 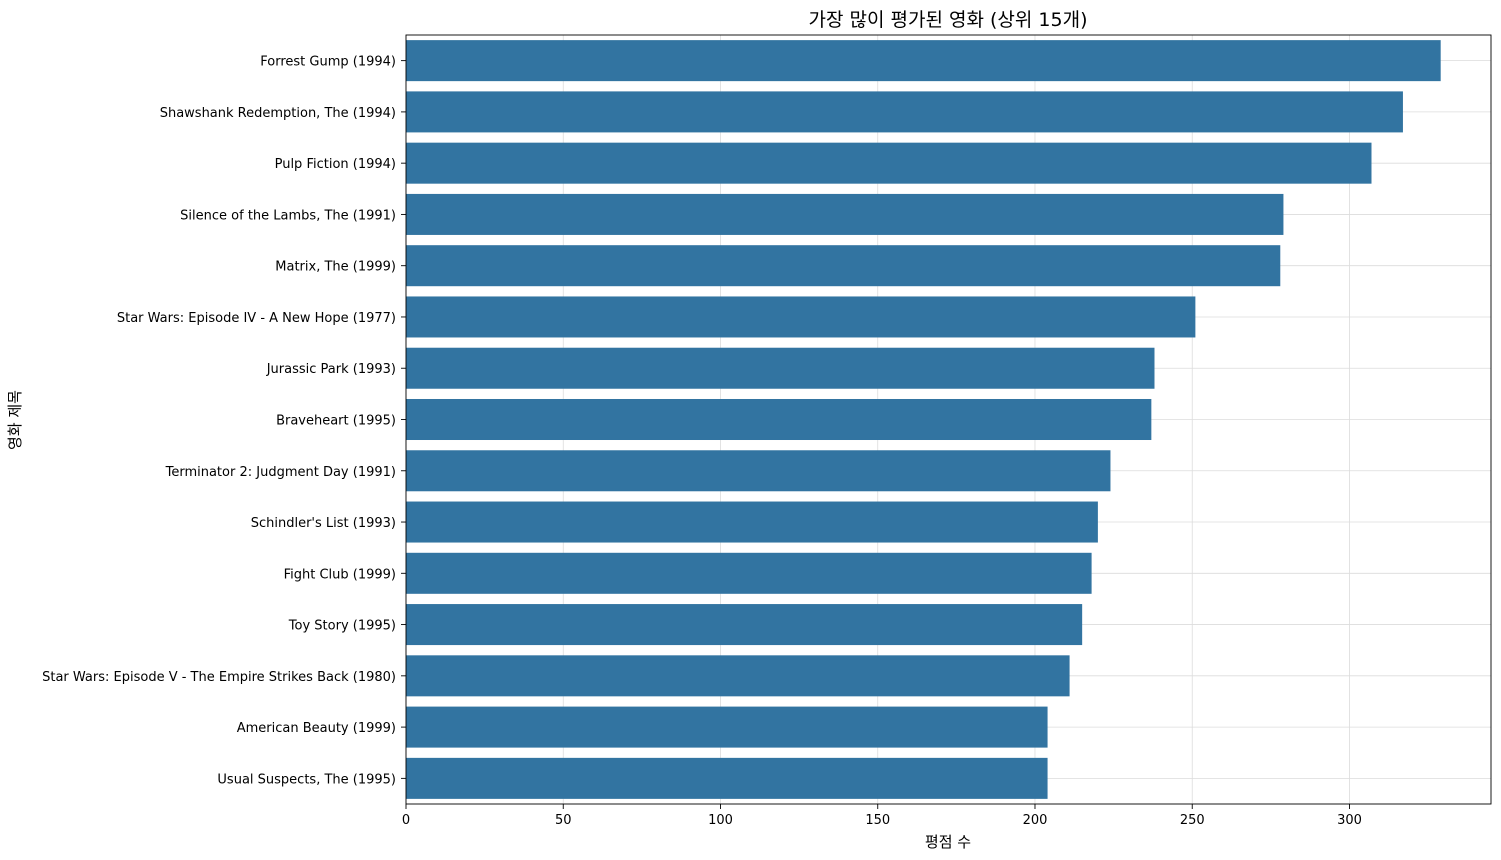 What do you see at coordinates (278, 113) in the screenshot?
I see `category-label: Shawshank Redemption, The (1994)` at bounding box center [278, 113].